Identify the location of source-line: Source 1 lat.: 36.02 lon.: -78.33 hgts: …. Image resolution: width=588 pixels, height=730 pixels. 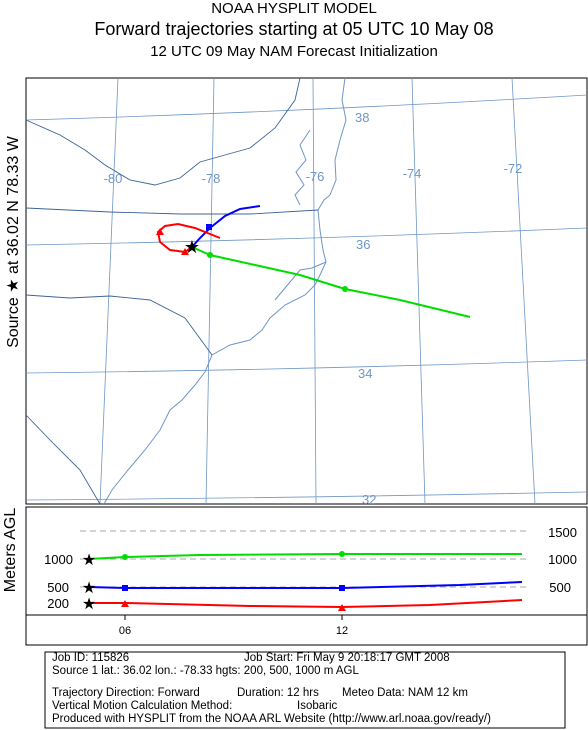
(205, 671).